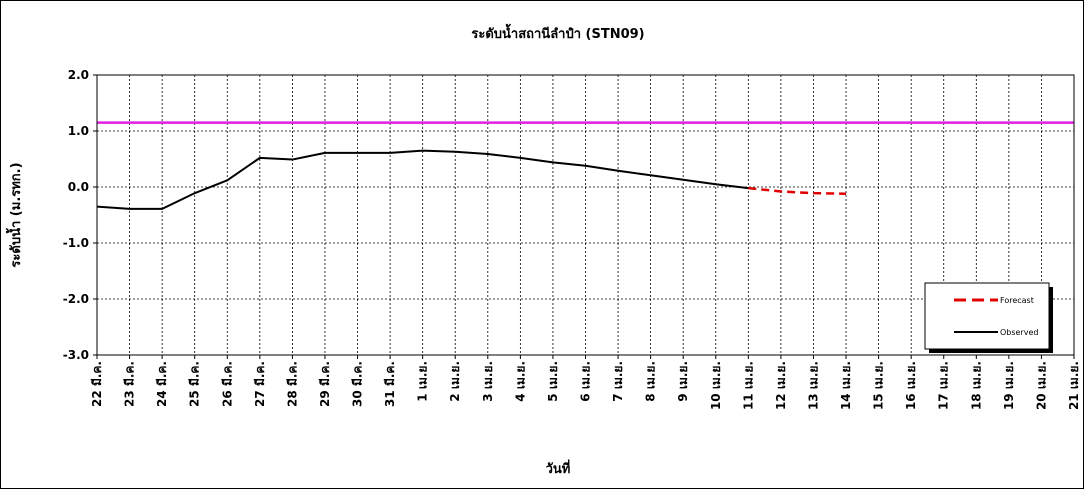  Describe the element at coordinates (1074, 385) in the screenshot. I see `x-tick-label: 21 เม.ย.` at that location.